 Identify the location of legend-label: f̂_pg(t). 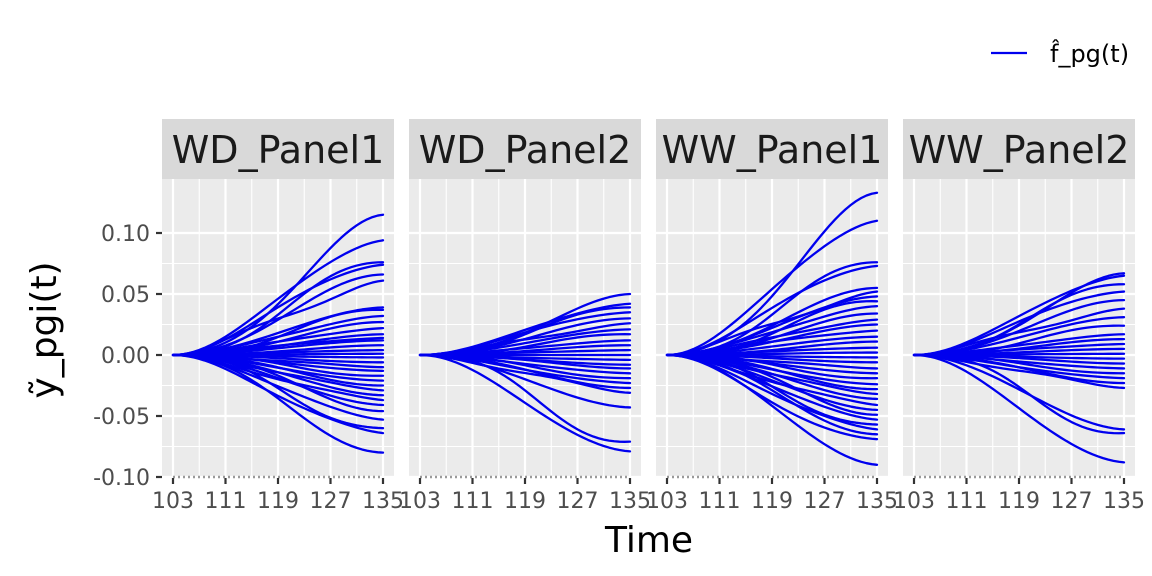
(1089, 54).